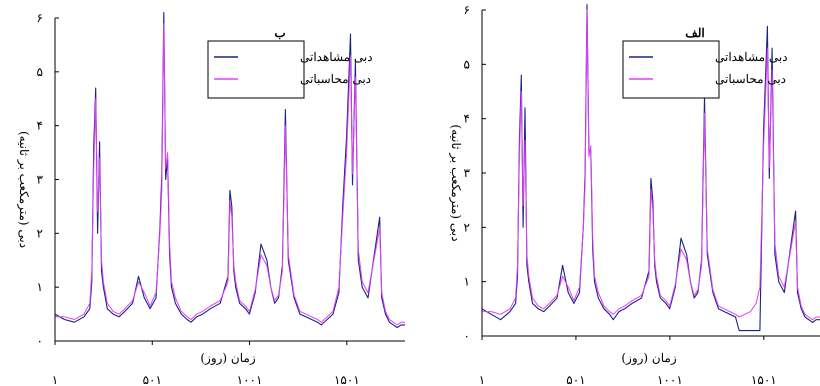 The image size is (820, 386). I want to click on panel-b-y-tick-label: ۶, so click(40, 18).